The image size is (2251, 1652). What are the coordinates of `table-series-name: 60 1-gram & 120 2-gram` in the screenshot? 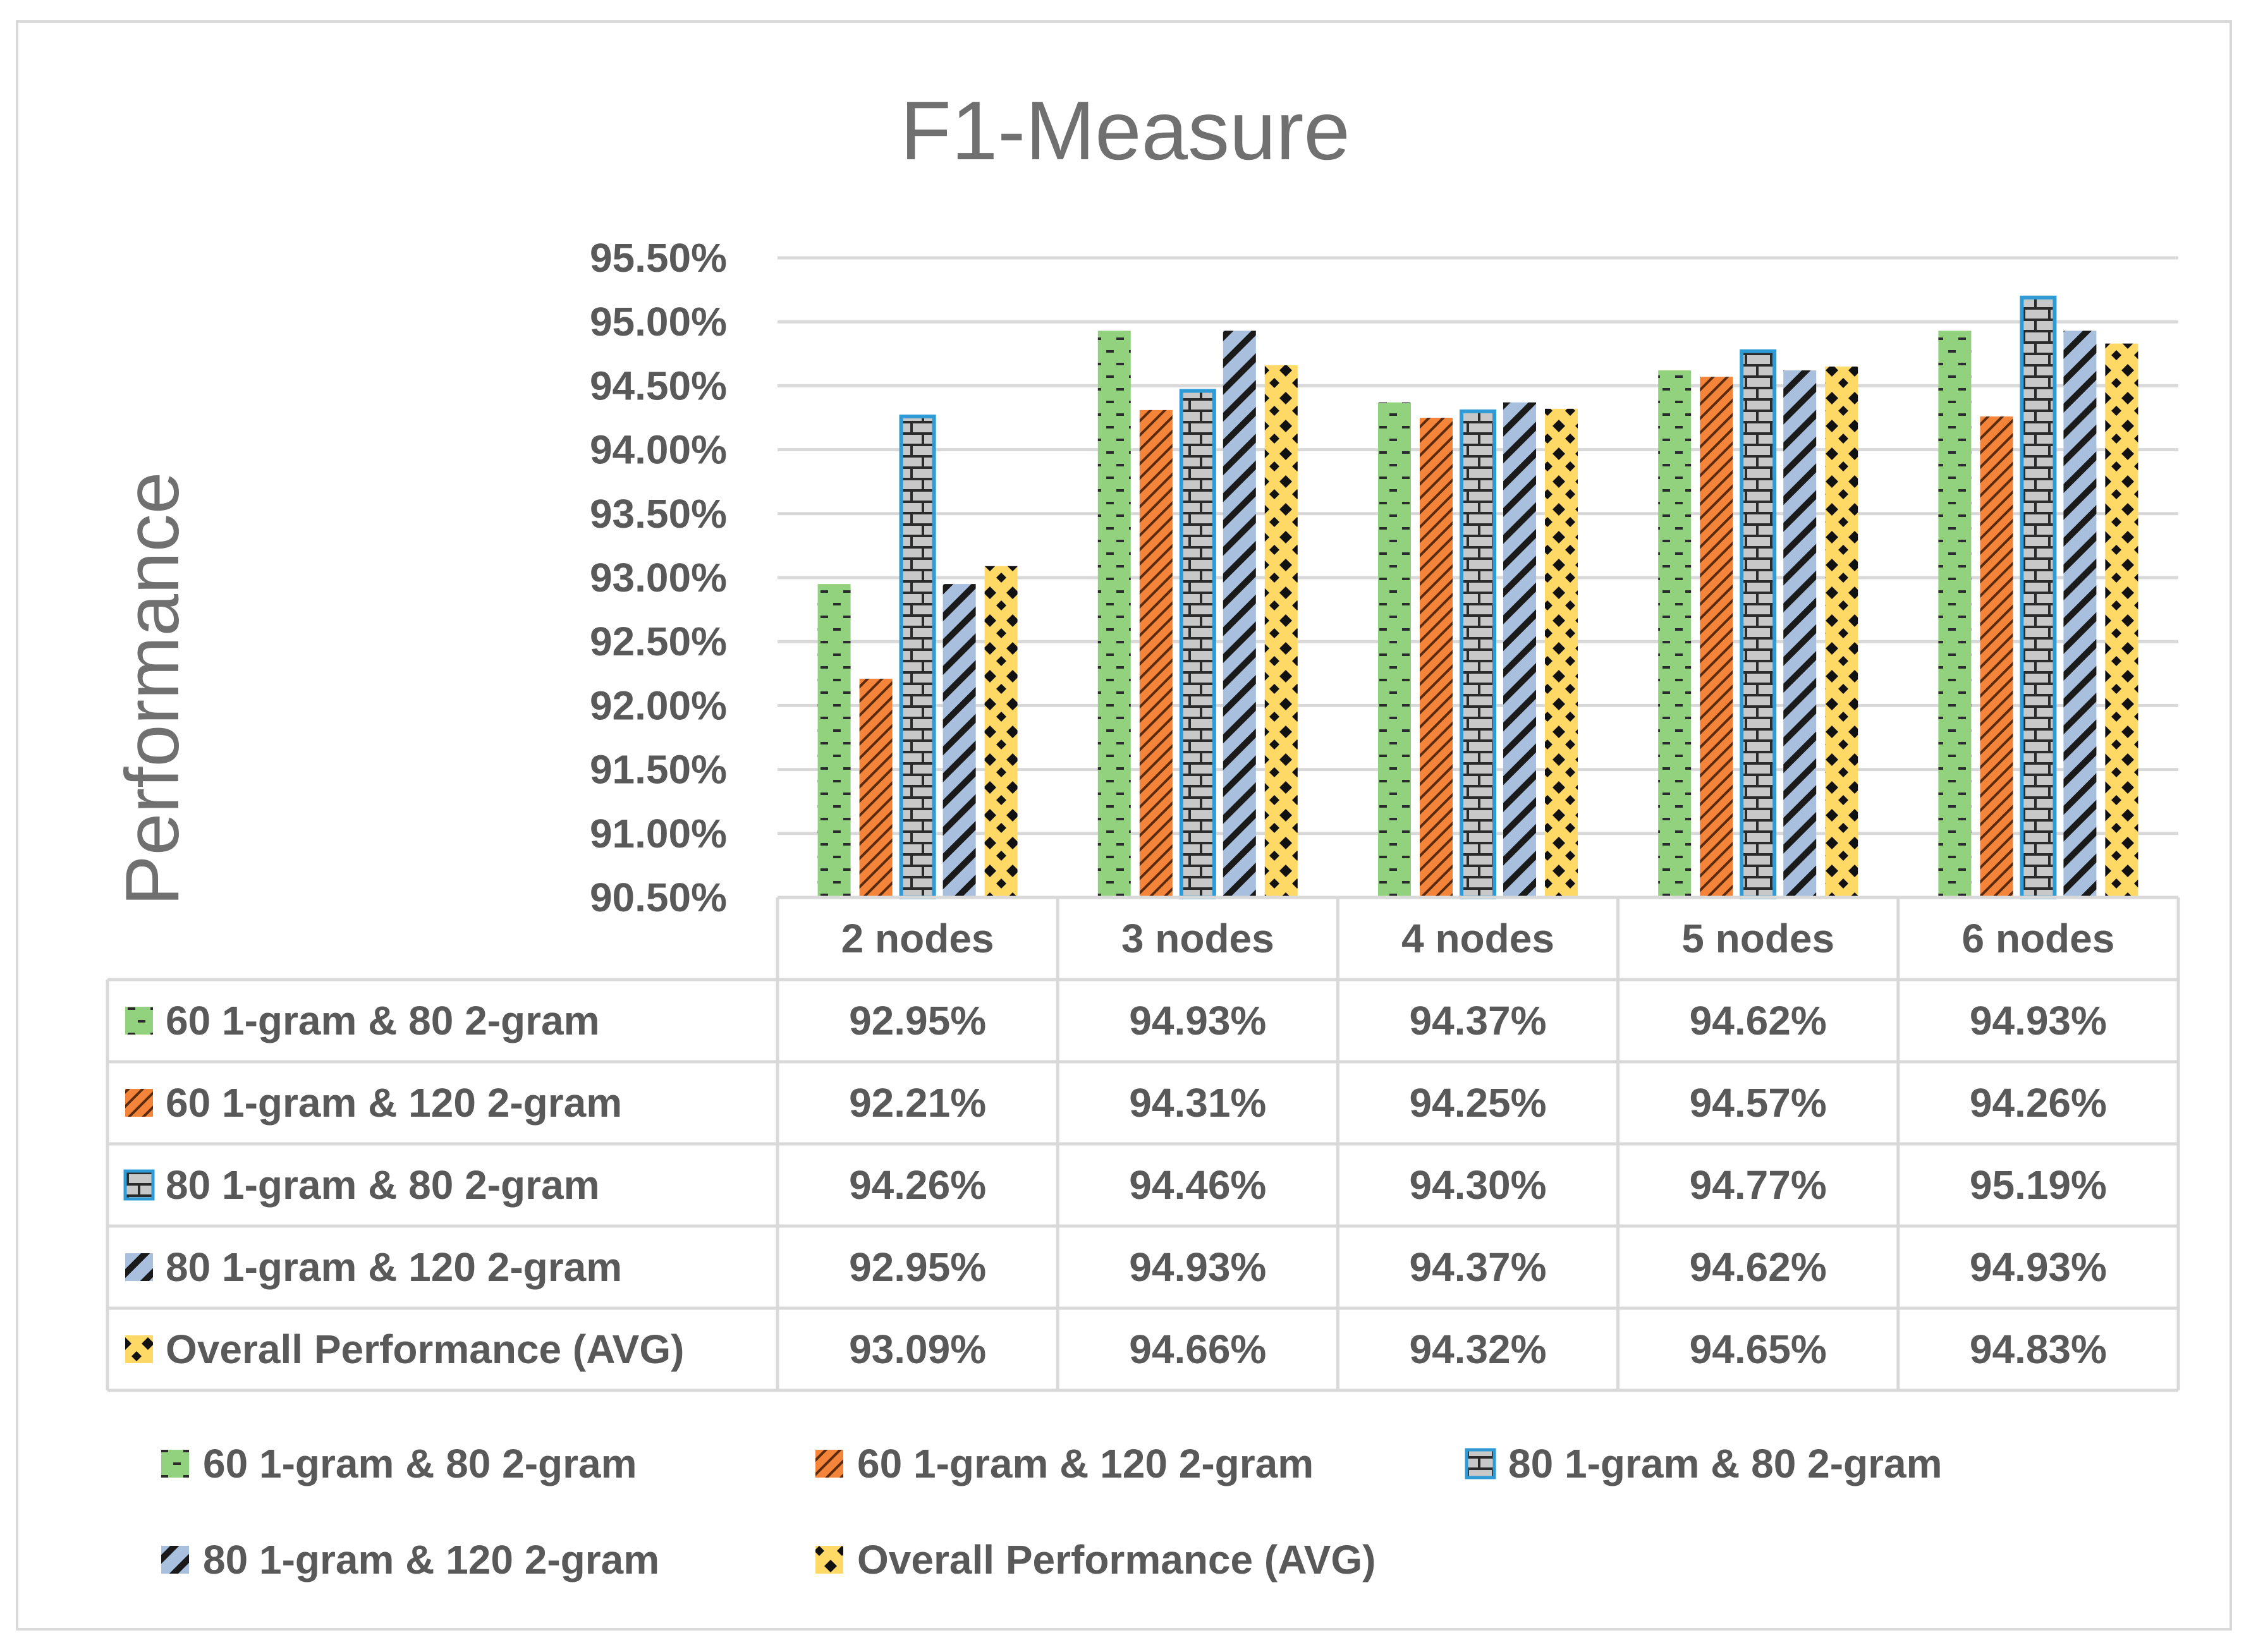 It's located at (394, 1103).